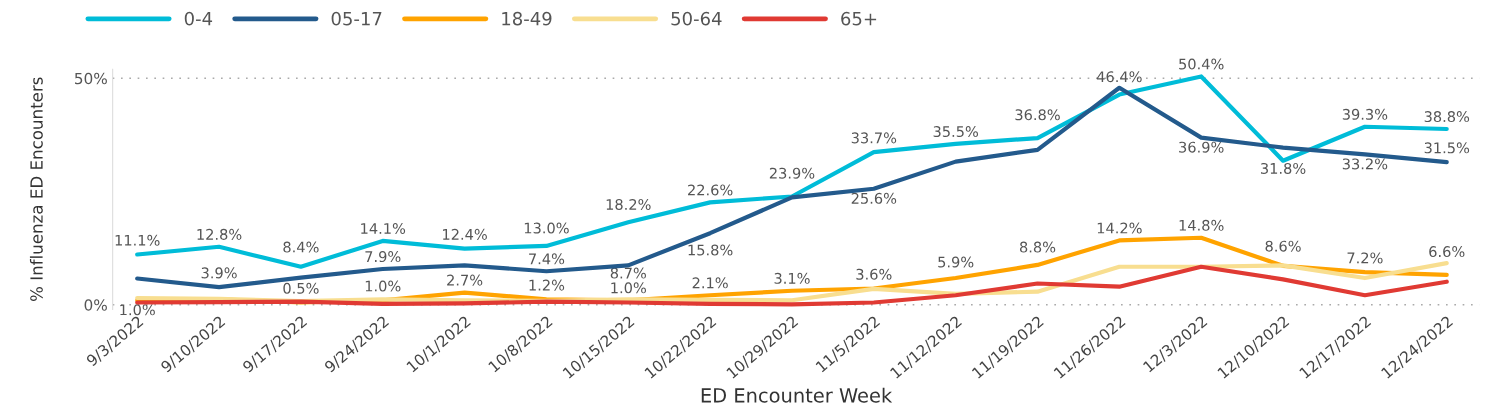  Describe the element at coordinates (874, 198) in the screenshot. I see `data-label: 25.6%` at that location.